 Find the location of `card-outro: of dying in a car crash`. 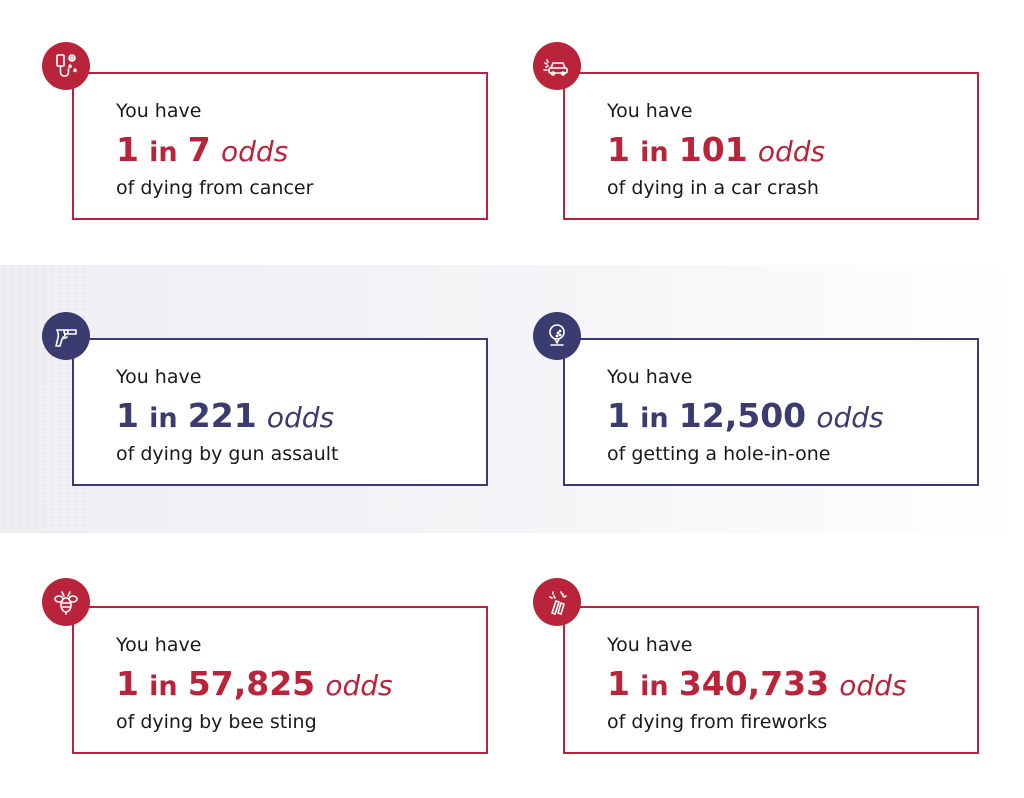

card-outro: of dying in a car crash is located at coordinates (713, 188).